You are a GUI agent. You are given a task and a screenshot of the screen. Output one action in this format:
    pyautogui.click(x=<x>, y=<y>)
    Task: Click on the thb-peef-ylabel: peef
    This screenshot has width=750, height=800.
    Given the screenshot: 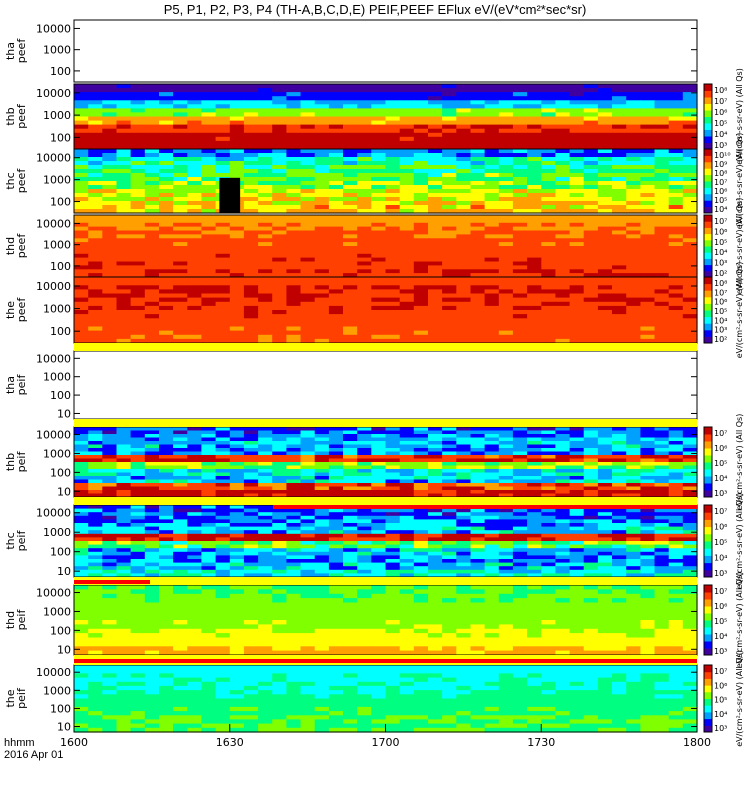 What is the action you would take?
    pyautogui.click(x=21, y=116)
    